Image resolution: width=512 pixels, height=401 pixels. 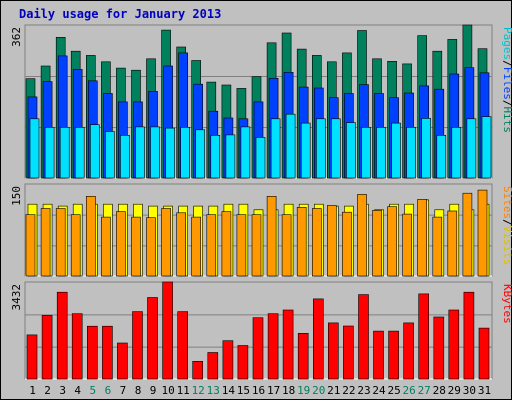 I want to click on x-tick-label-day-26: 26, so click(x=408, y=390).